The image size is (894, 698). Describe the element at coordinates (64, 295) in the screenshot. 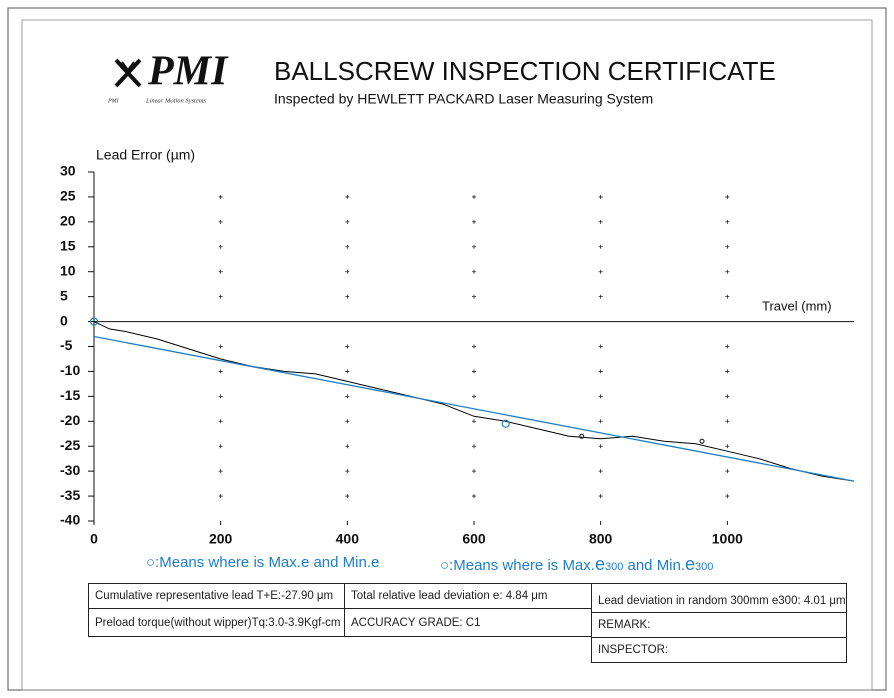

I see `y-tick-label: 5` at that location.